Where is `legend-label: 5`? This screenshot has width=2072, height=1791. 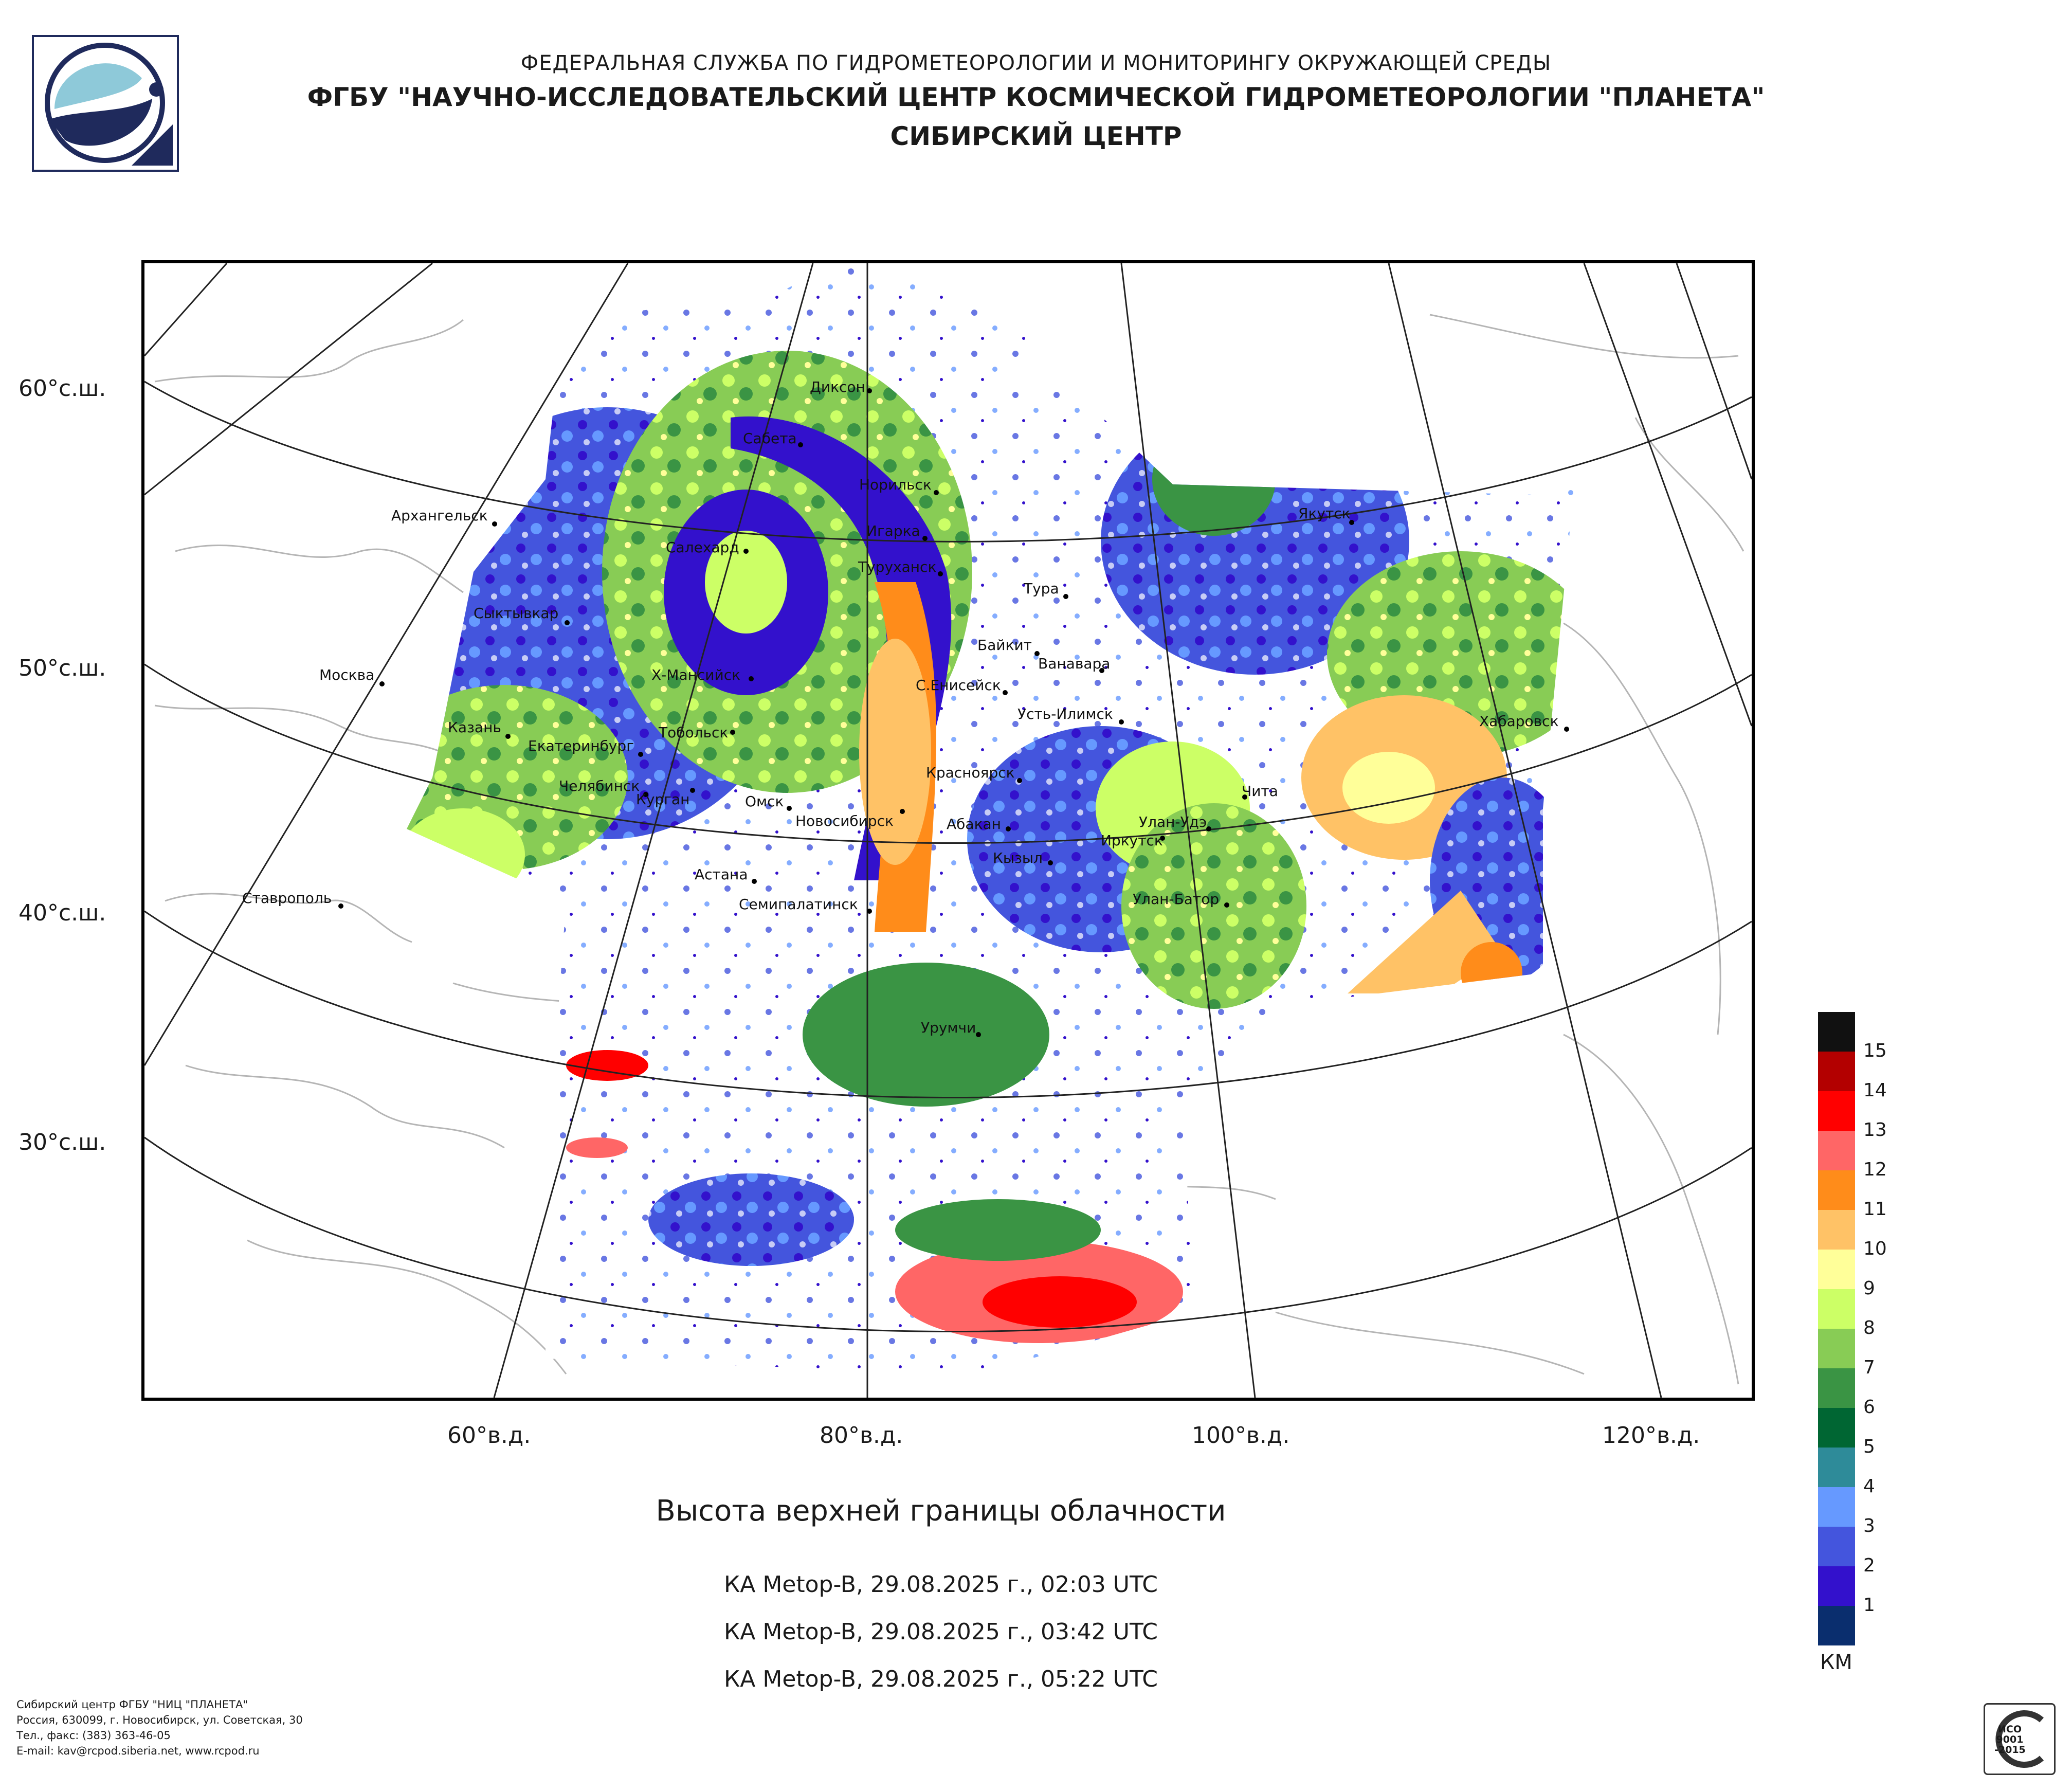
legend-label: 5 is located at coordinates (1869, 1446).